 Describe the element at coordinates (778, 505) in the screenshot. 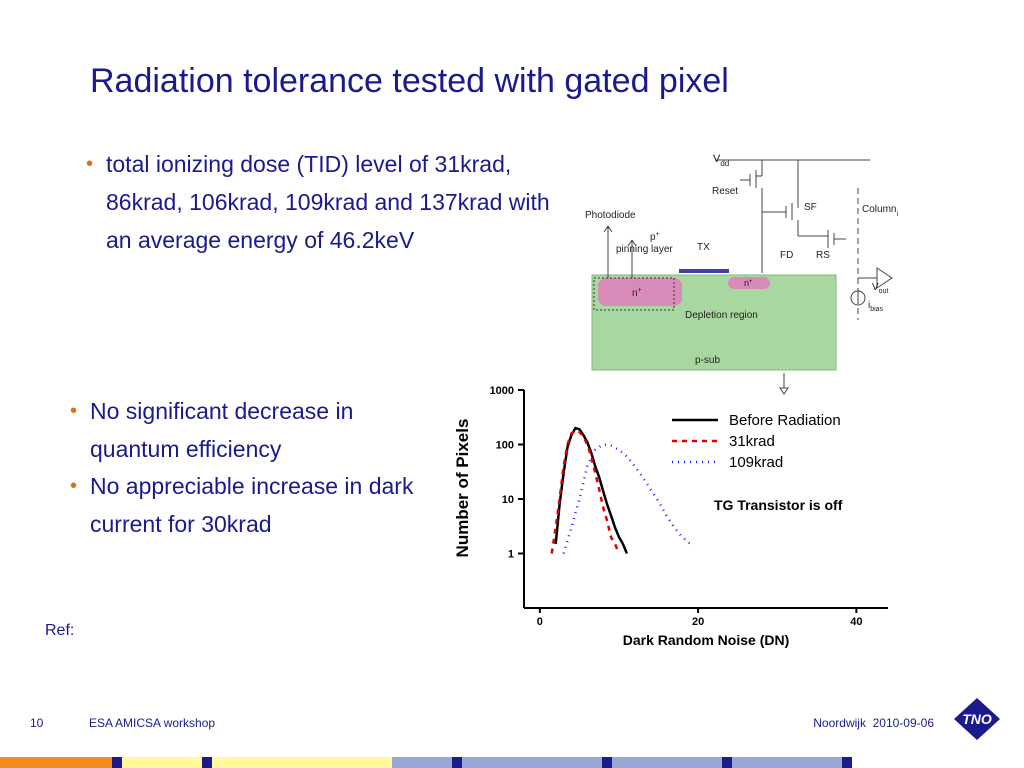

I see `chart-annotation: TG Transistor is off` at that location.